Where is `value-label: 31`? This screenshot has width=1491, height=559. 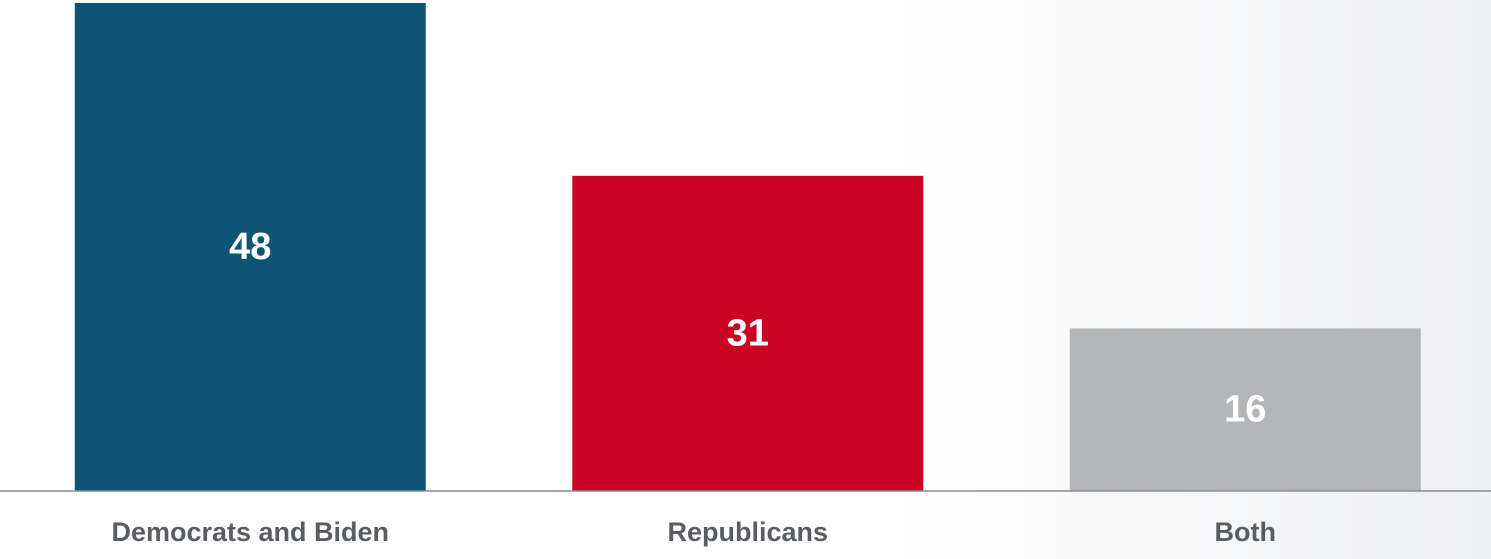
value-label: 31 is located at coordinates (748, 333).